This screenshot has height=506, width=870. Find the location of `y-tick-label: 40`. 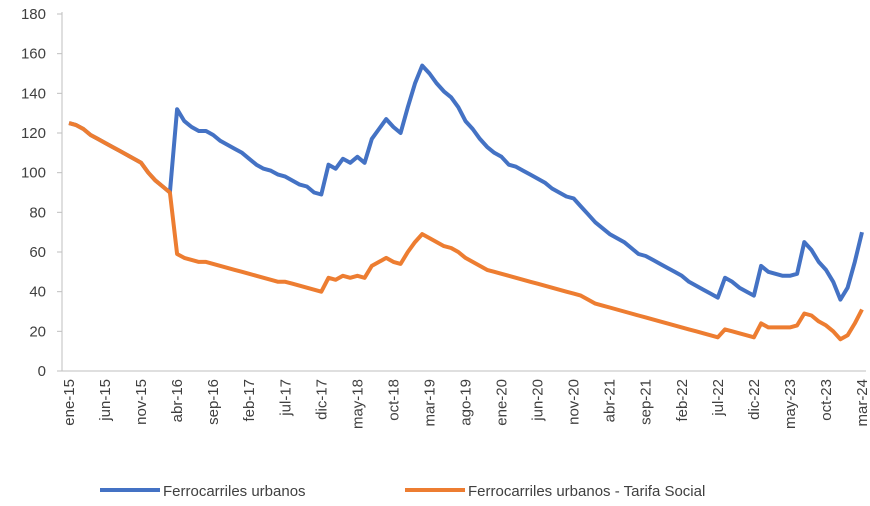

y-tick-label: 40 is located at coordinates (37, 292).